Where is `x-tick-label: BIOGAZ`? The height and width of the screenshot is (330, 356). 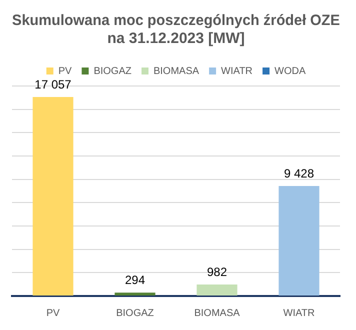 x-tick-label: BIOGAZ is located at coordinates (135, 313).